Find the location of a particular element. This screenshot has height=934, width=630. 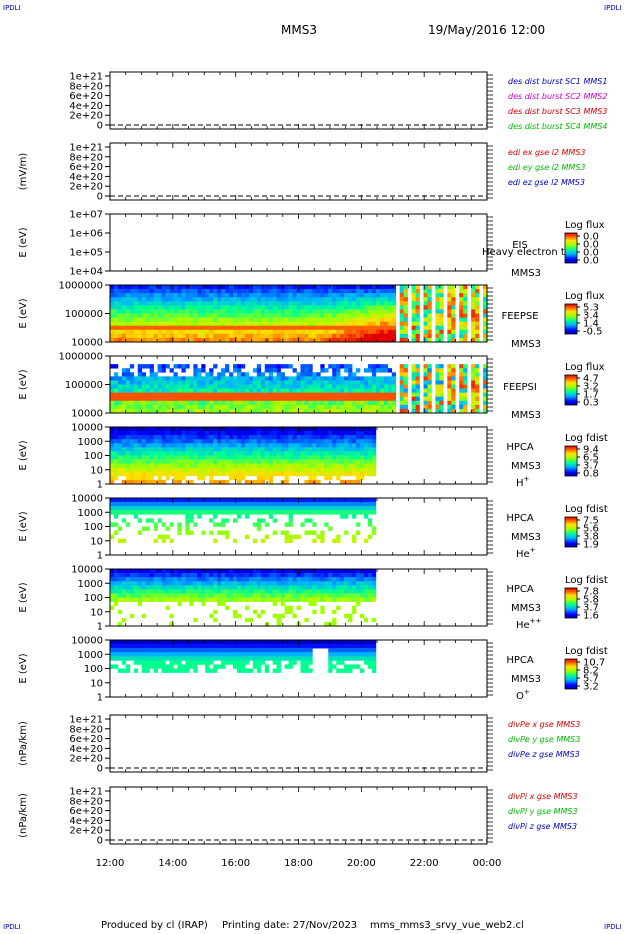

instrument-label: HPCA is located at coordinates (520, 660).